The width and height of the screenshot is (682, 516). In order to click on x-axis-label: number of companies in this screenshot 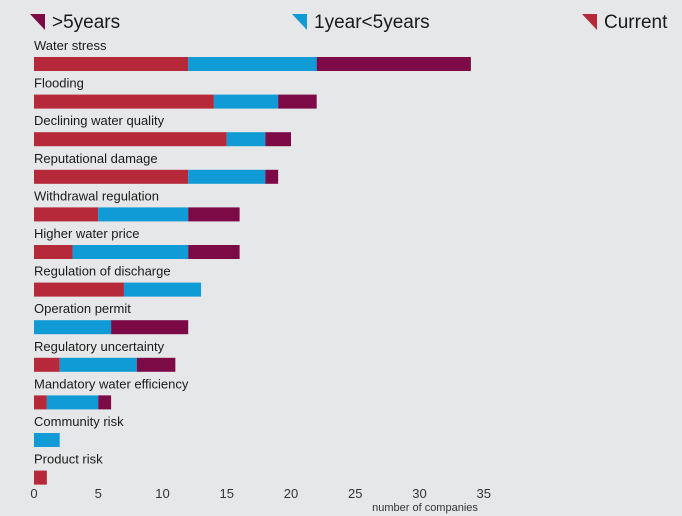, I will do `click(425, 508)`.